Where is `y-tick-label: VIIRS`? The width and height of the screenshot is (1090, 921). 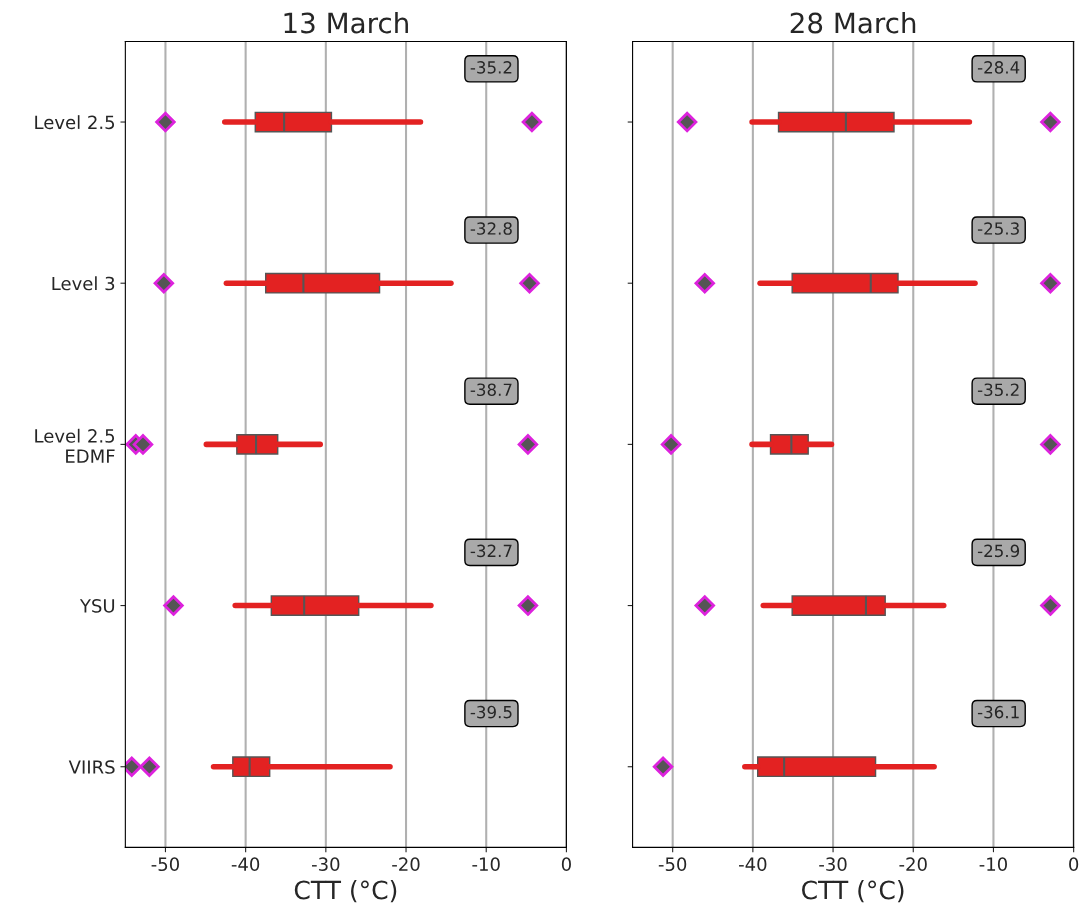 y-tick-label: VIIRS is located at coordinates (91, 767).